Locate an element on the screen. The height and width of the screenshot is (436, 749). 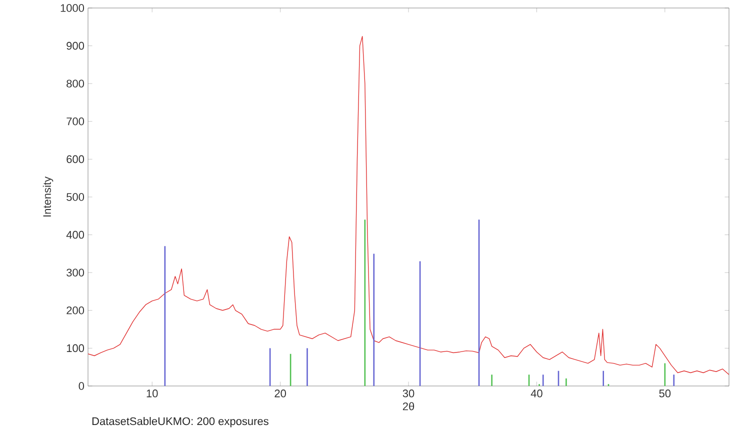
x-axis-title: 2θ is located at coordinates (408, 406).